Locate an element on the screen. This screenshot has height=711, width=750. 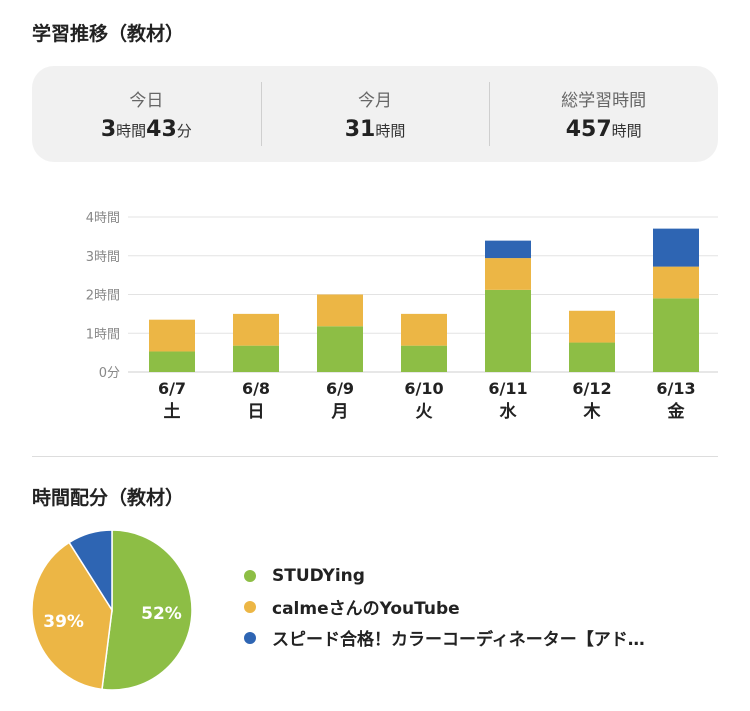
stat-total-label: 総学習時間 is located at coordinates (604, 101).